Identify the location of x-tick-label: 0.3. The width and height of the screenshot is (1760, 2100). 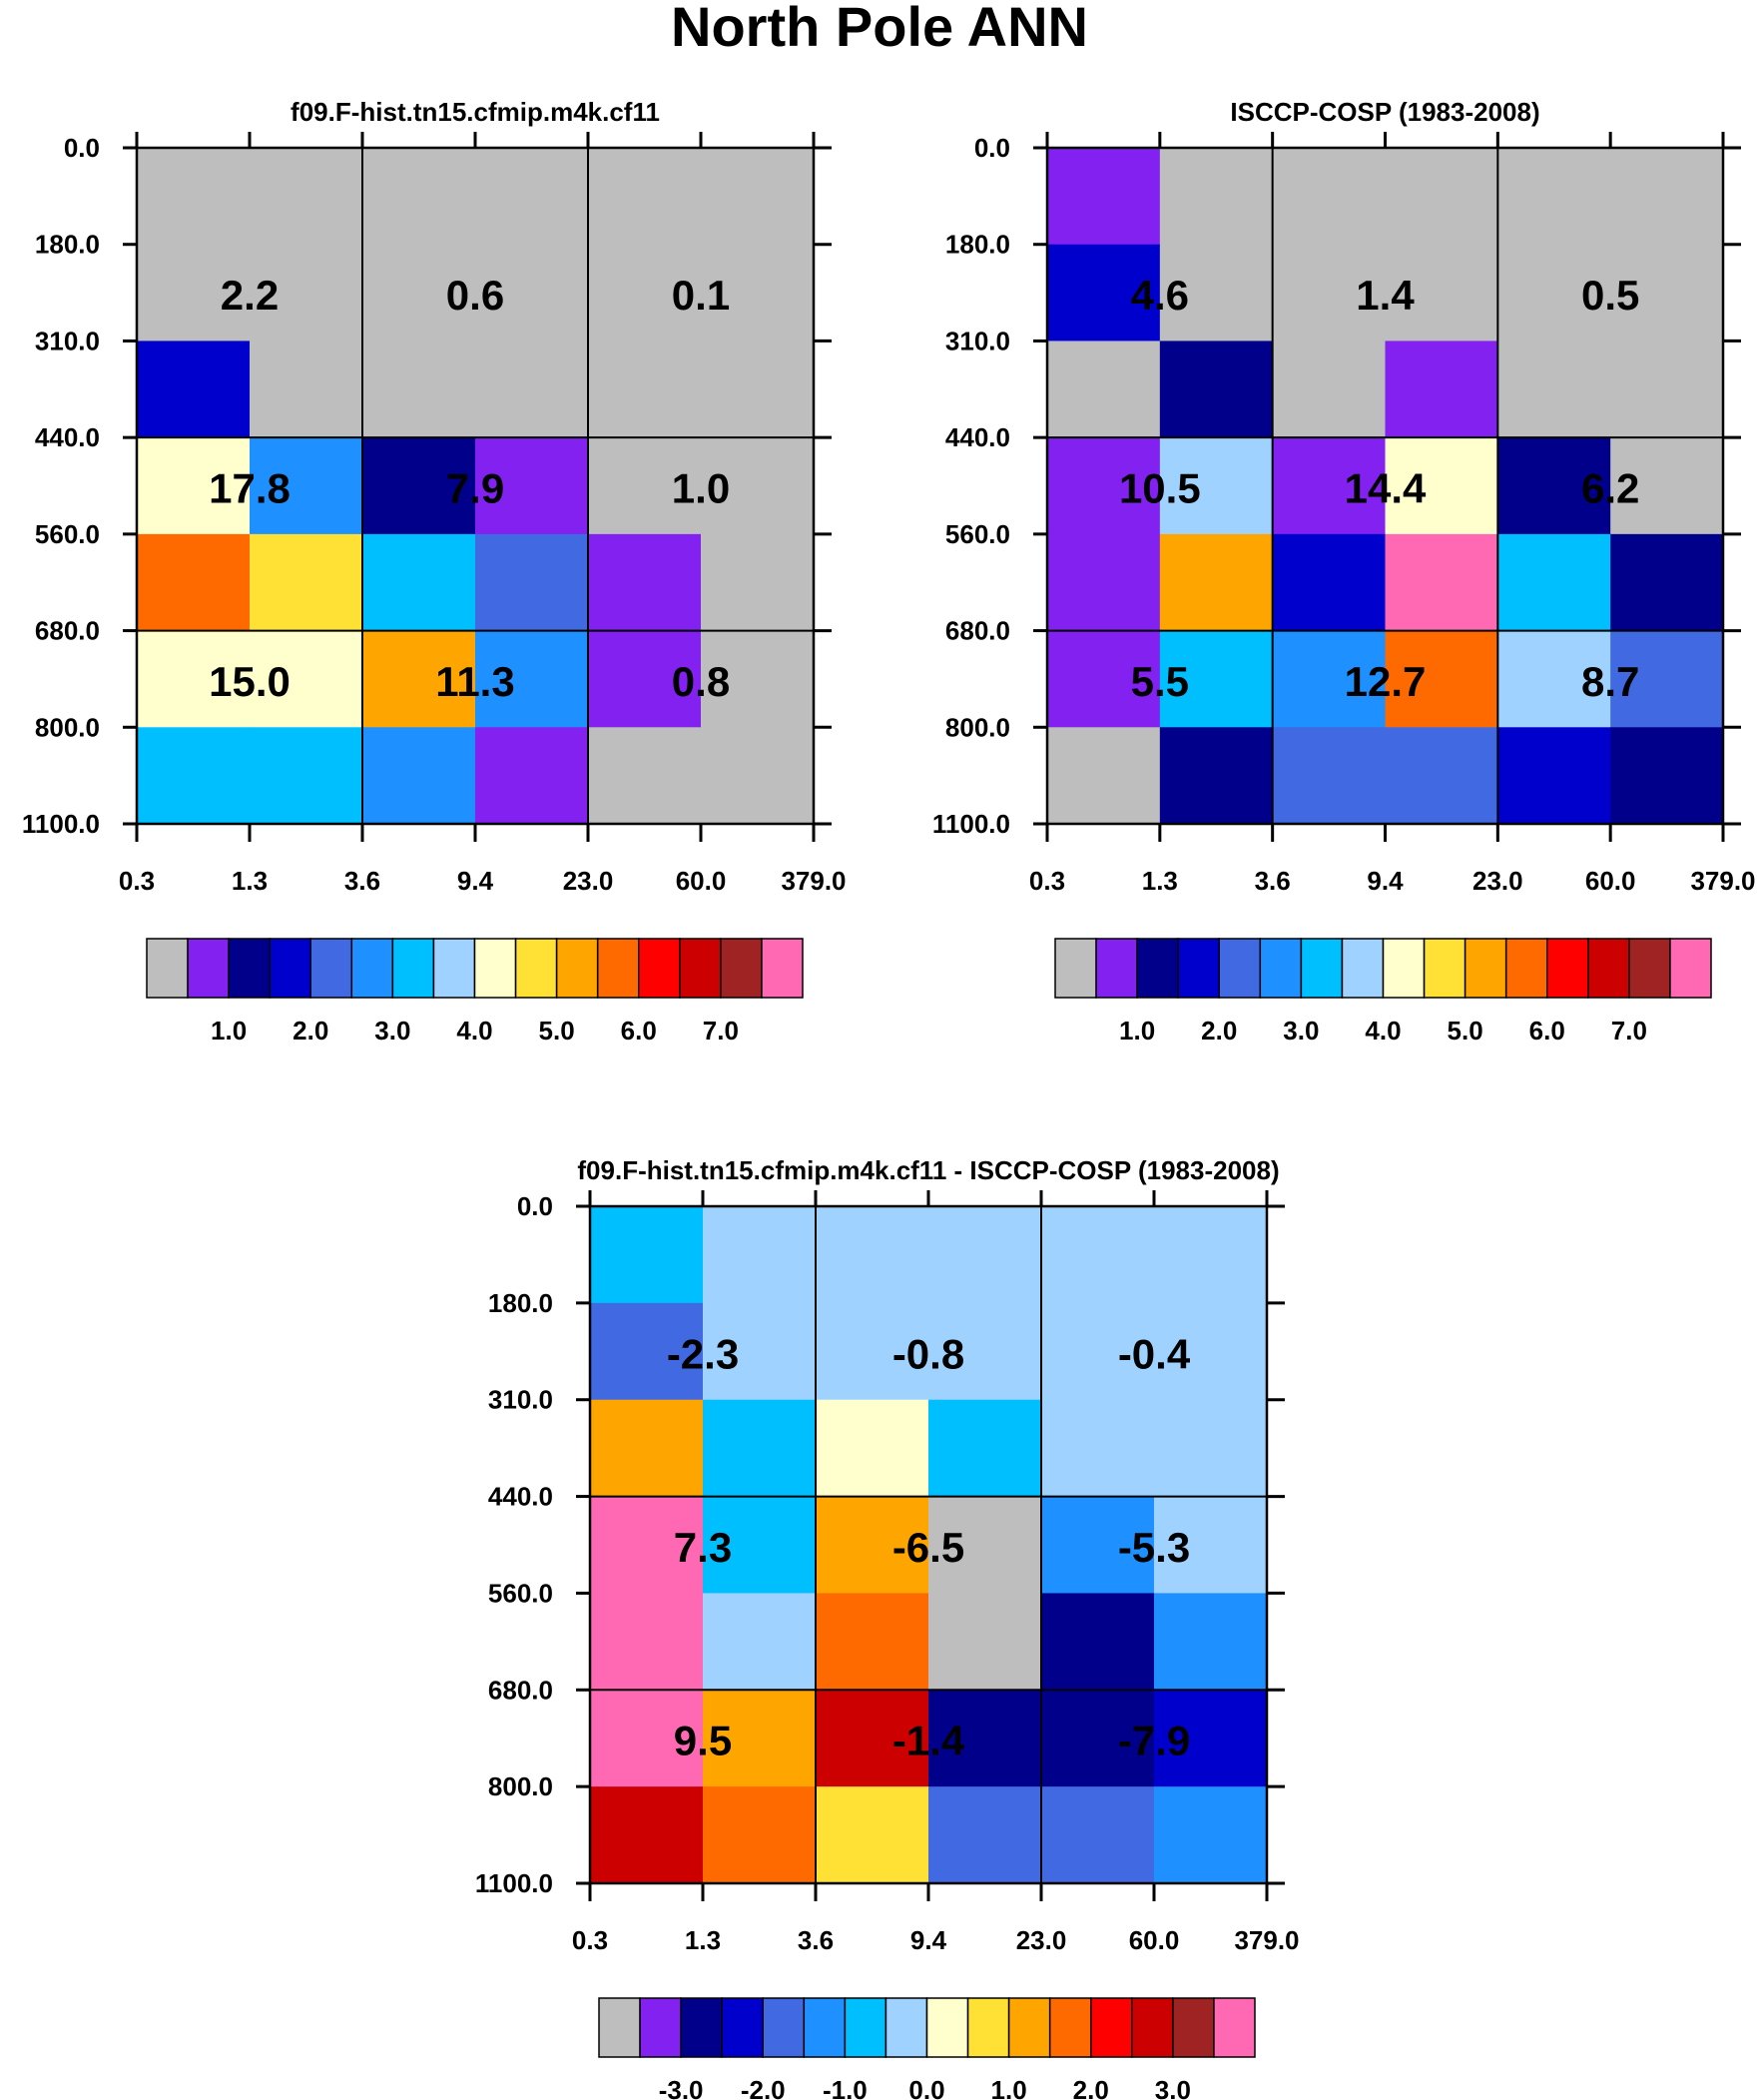
(1047, 881).